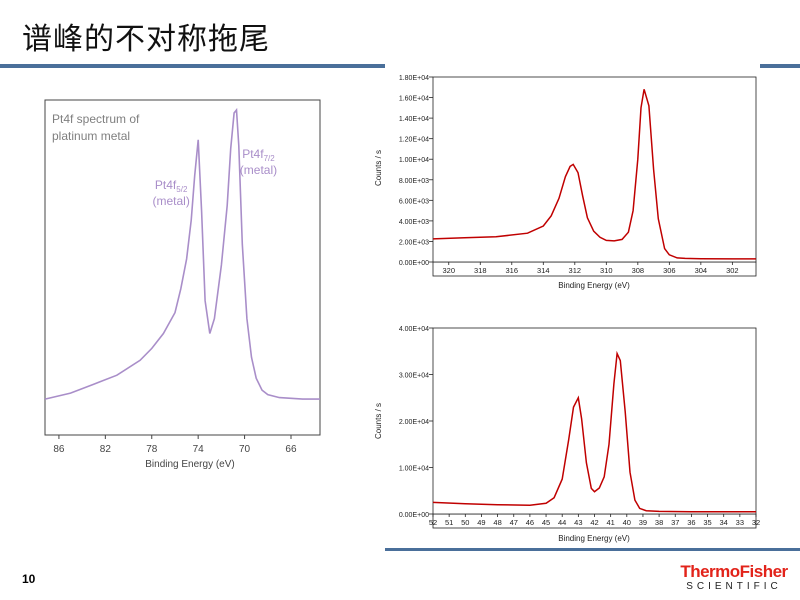 This screenshot has height=600, width=800. I want to click on x-tick-label: 45, so click(546, 522).